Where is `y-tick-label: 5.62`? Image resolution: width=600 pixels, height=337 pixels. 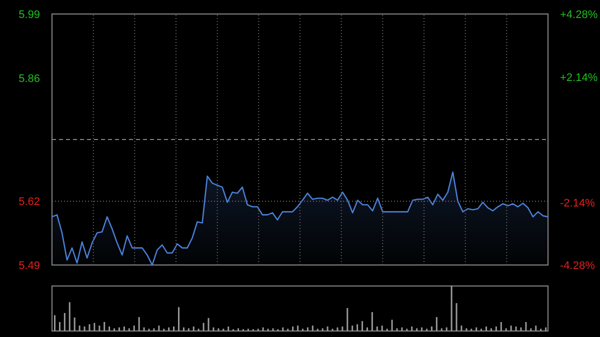
y-tick-label: 5.62 is located at coordinates (29, 202).